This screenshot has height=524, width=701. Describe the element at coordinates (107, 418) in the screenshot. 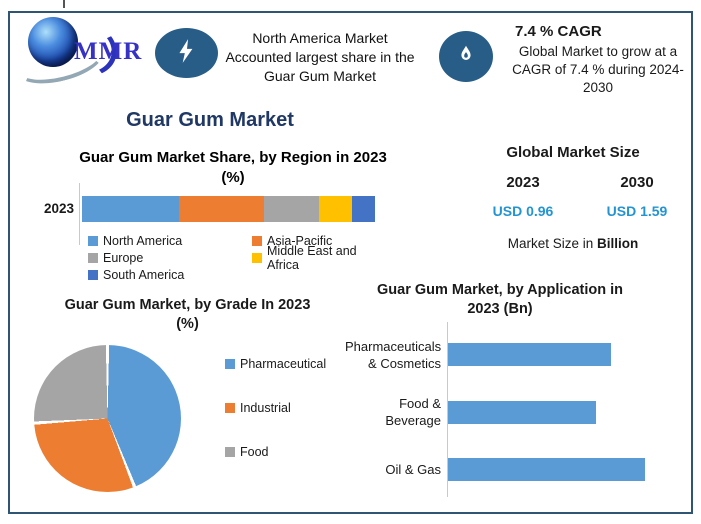

I see `grade-pie` at that location.